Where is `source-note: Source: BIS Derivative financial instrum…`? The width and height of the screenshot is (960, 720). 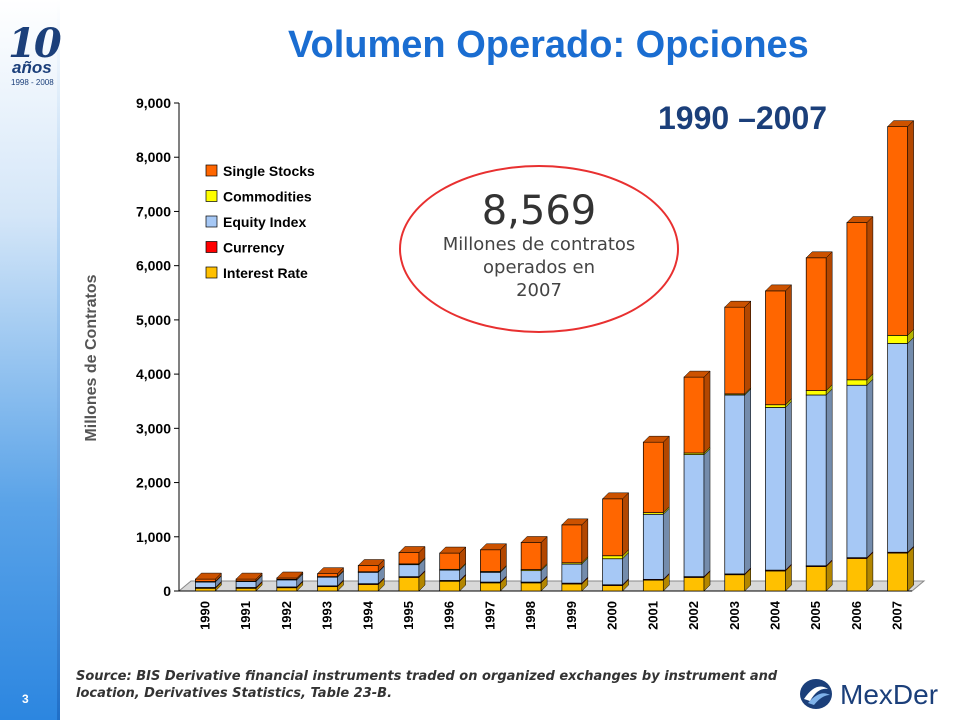
source-note: Source: BIS Derivative financial instrum… is located at coordinates (427, 685).